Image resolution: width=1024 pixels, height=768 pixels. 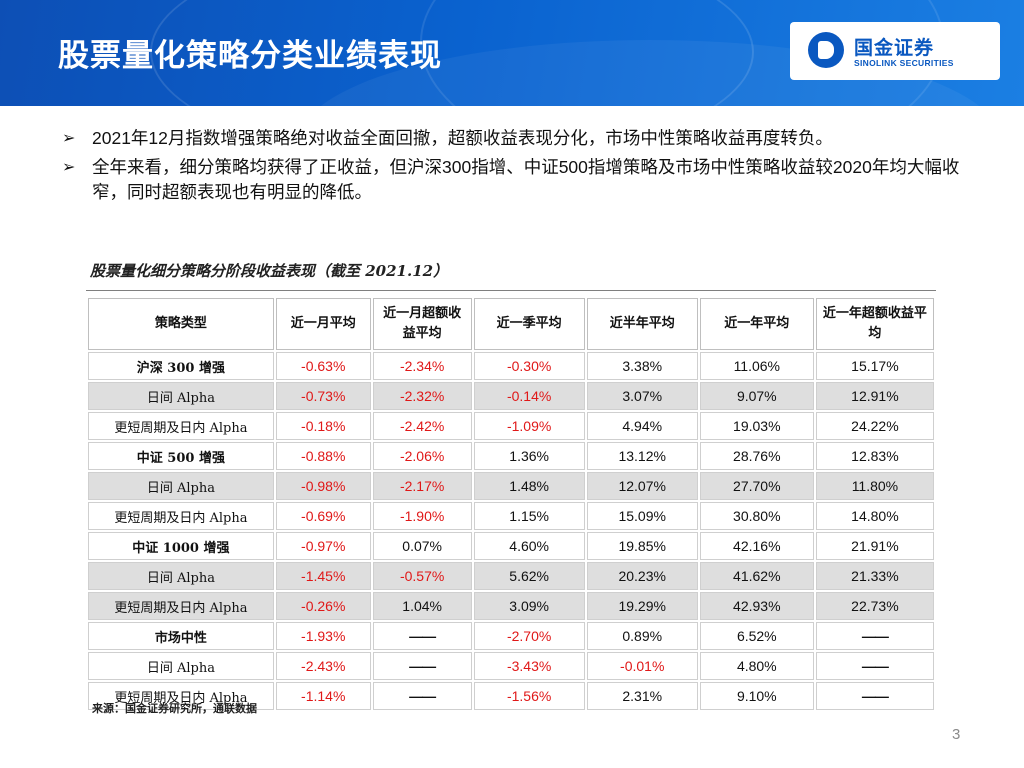 What do you see at coordinates (756, 606) in the screenshot?
I see `table-cell: 42.93%` at bounding box center [756, 606].